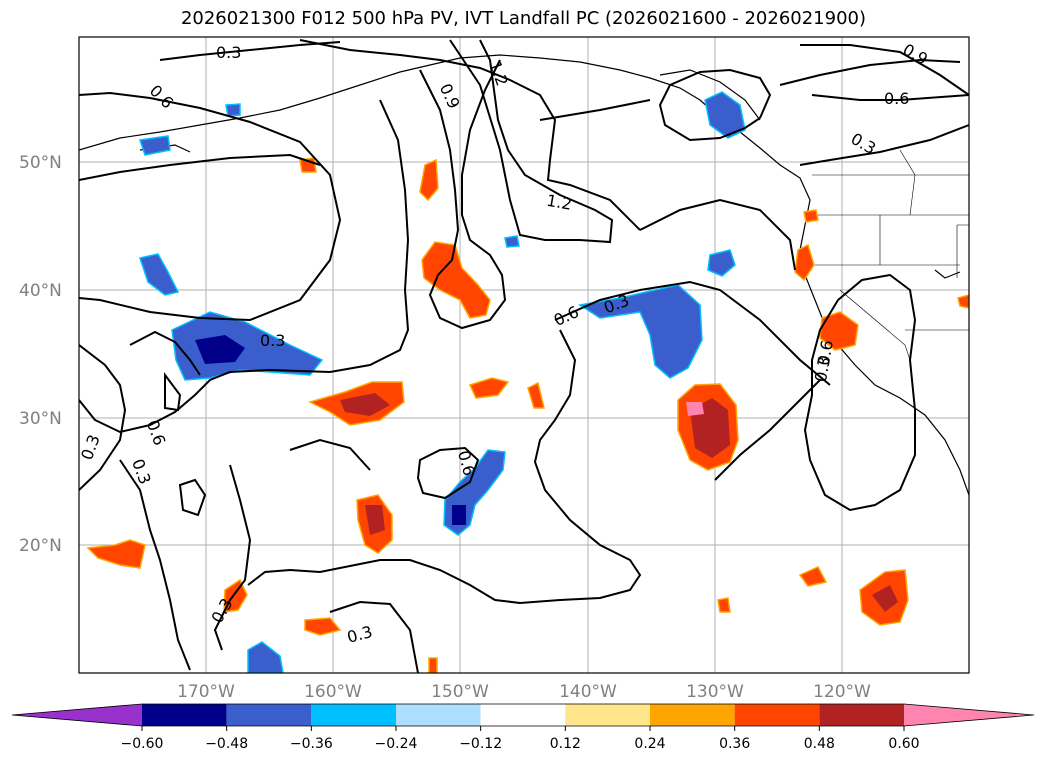 This screenshot has height=765, width=1047. I want to click on colorbar-tick-label: −0.60, so click(142, 744).